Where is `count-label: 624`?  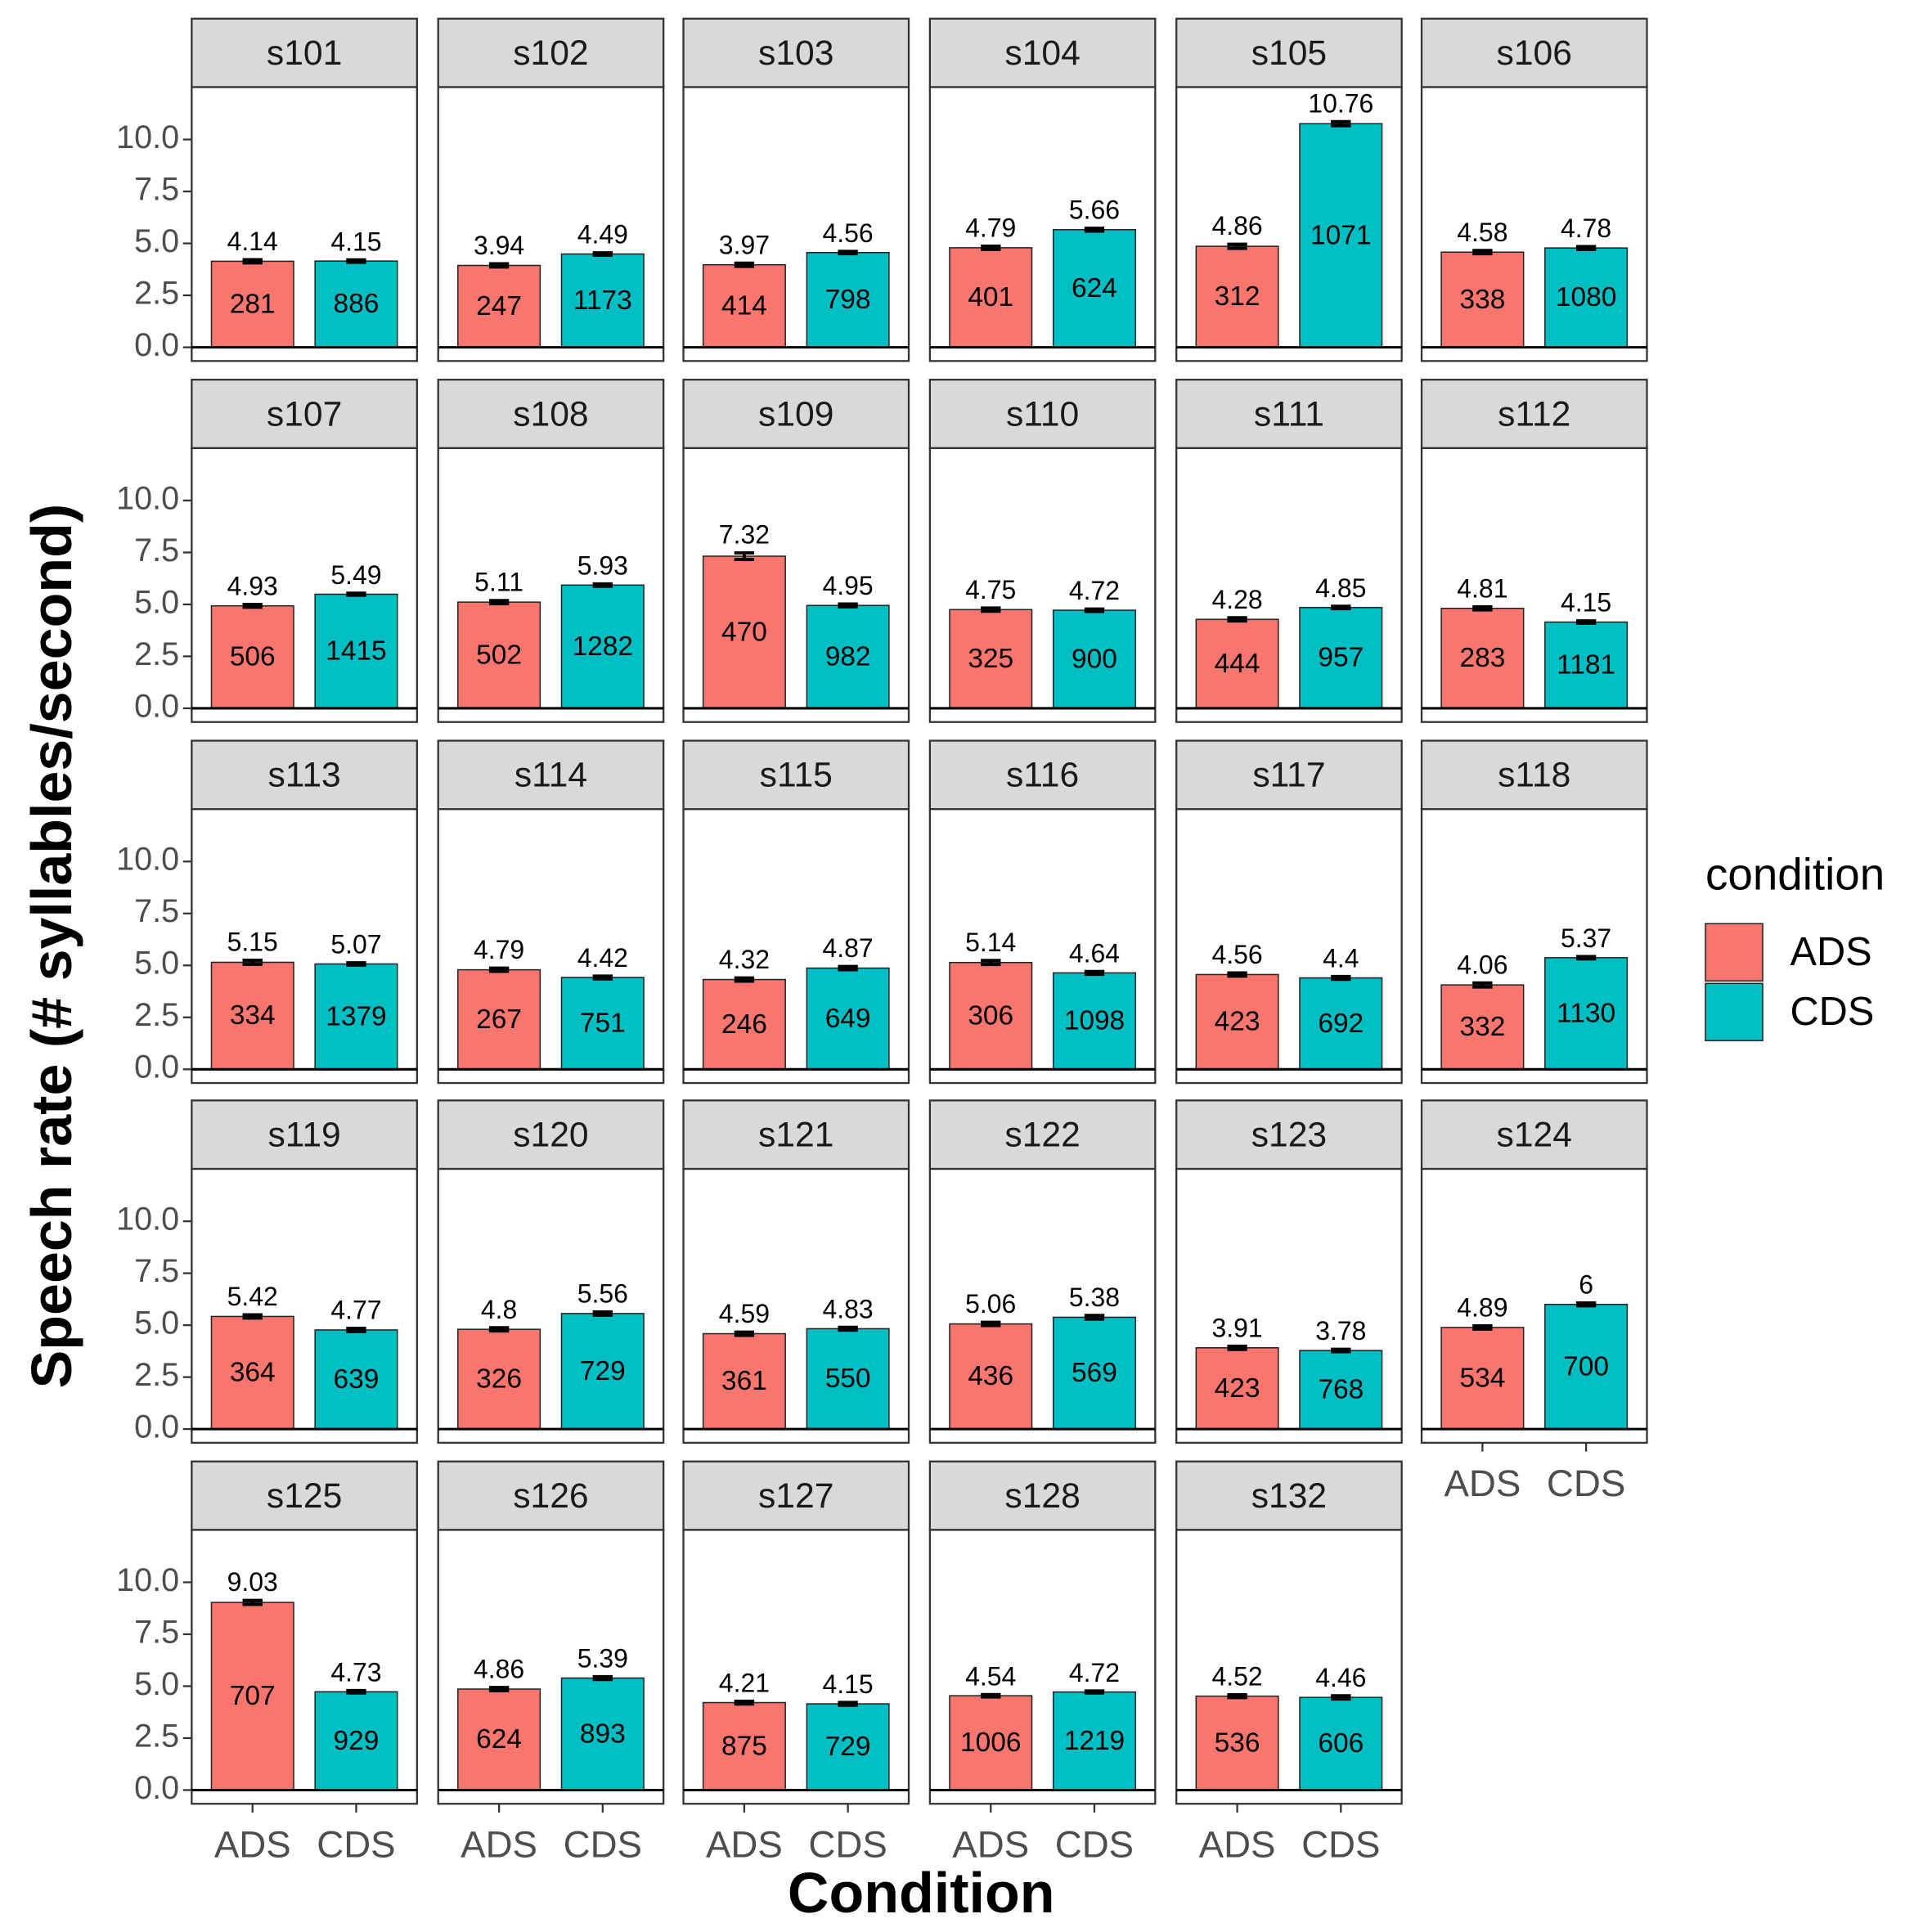 count-label: 624 is located at coordinates (499, 1740).